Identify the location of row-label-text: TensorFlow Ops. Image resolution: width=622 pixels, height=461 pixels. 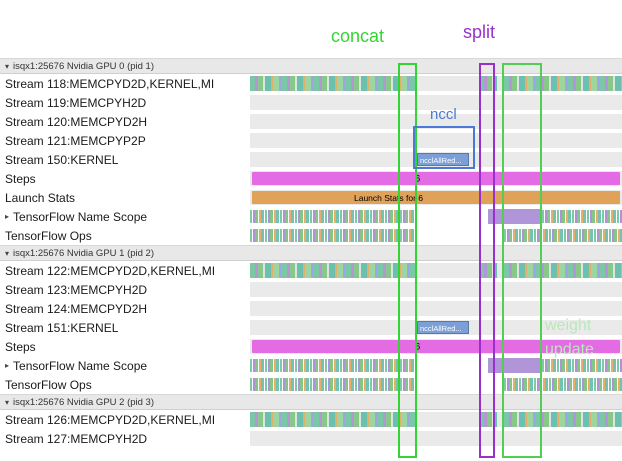
(48, 384).